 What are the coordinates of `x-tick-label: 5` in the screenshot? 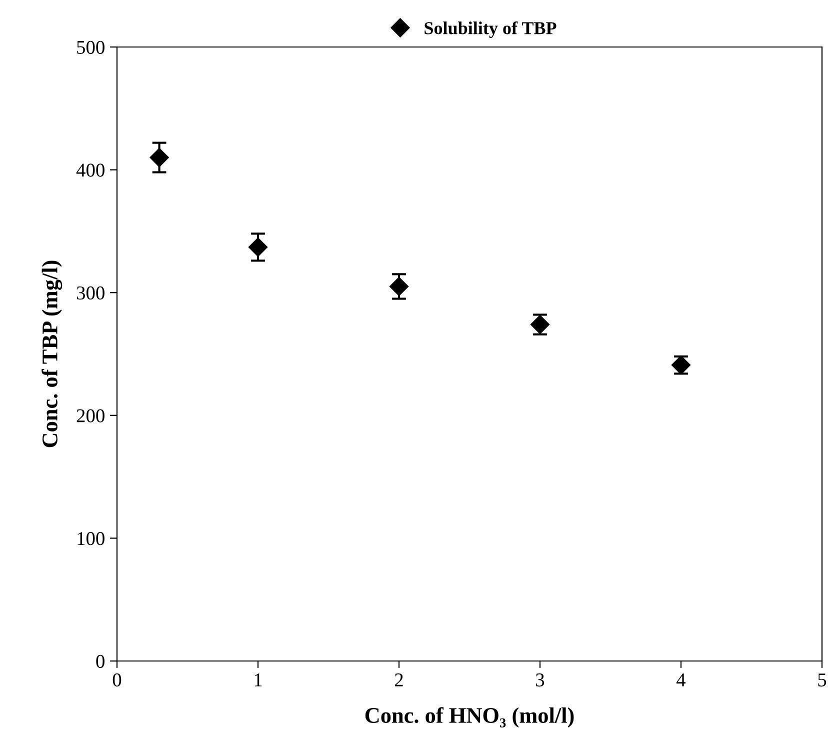 It's located at (822, 680).